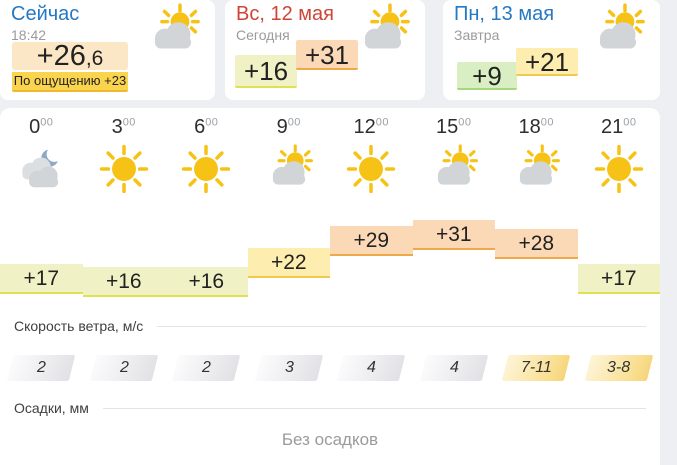 The image size is (677, 465). What do you see at coordinates (453, 235) in the screenshot?
I see `hour-temperature-block: +31` at bounding box center [453, 235].